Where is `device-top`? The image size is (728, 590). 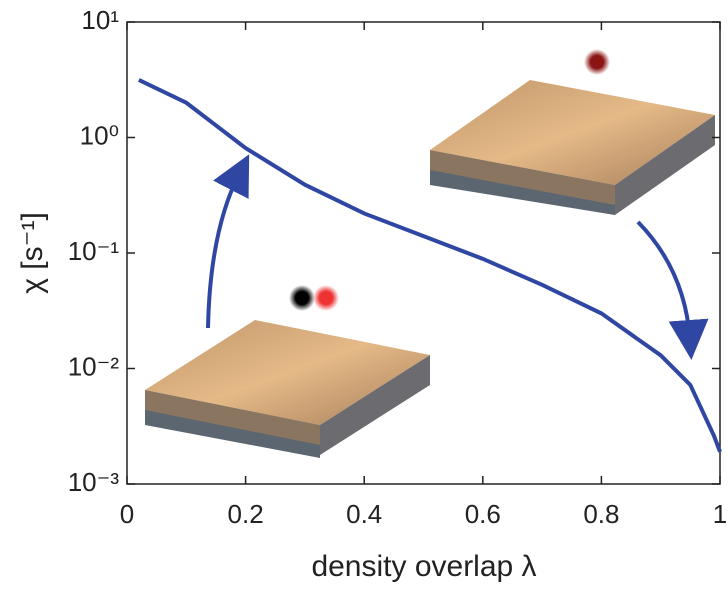
device-top is located at coordinates (572, 147).